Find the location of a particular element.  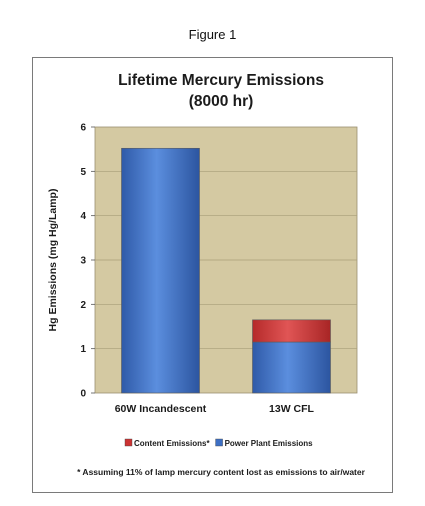

chart-title-line-1: Lifetime Mercury Emissions is located at coordinates (221, 80).